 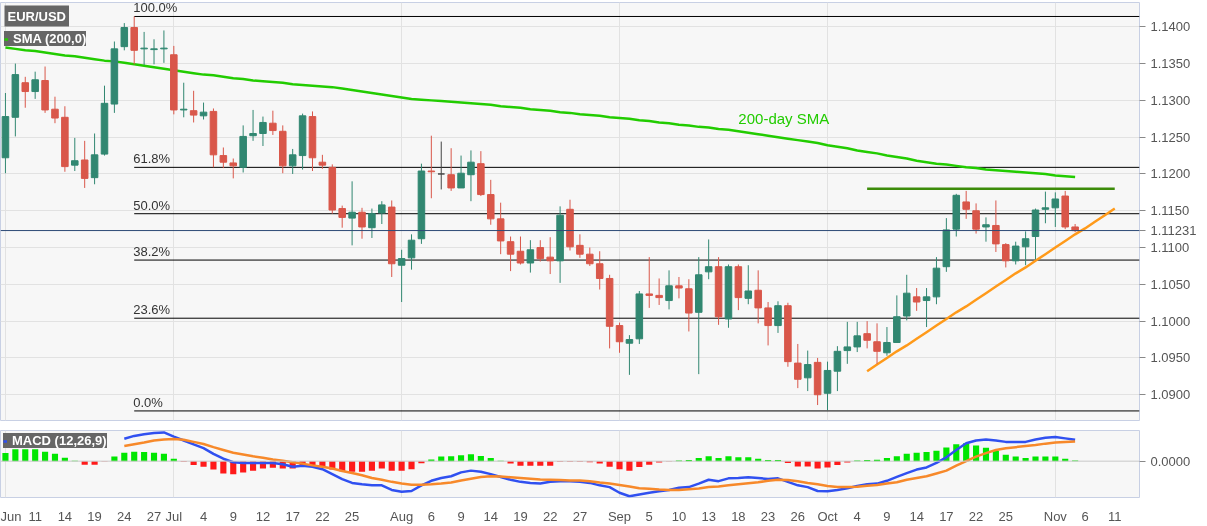 What do you see at coordinates (152, 310) in the screenshot?
I see `annotation: 23.6%` at bounding box center [152, 310].